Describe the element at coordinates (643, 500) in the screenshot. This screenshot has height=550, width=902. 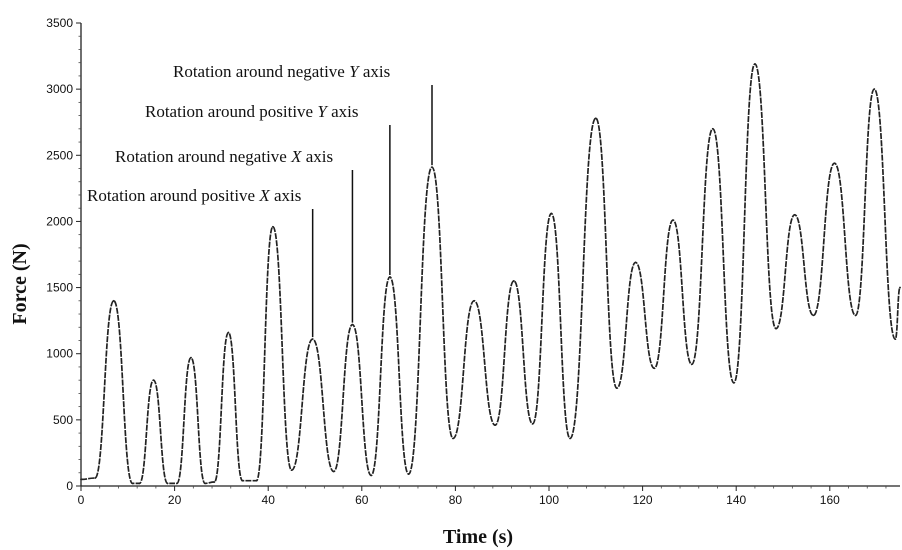
I see `x-tick-label: 120` at that location.